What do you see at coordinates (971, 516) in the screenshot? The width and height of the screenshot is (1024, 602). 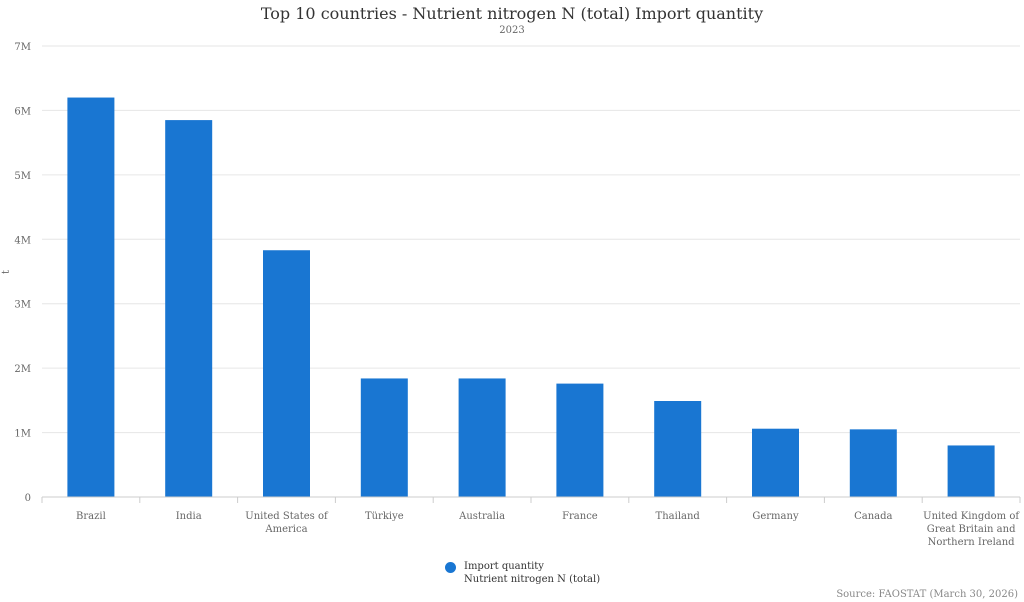 I see `x-tick-label-line: United Kingdom of` at bounding box center [971, 516].